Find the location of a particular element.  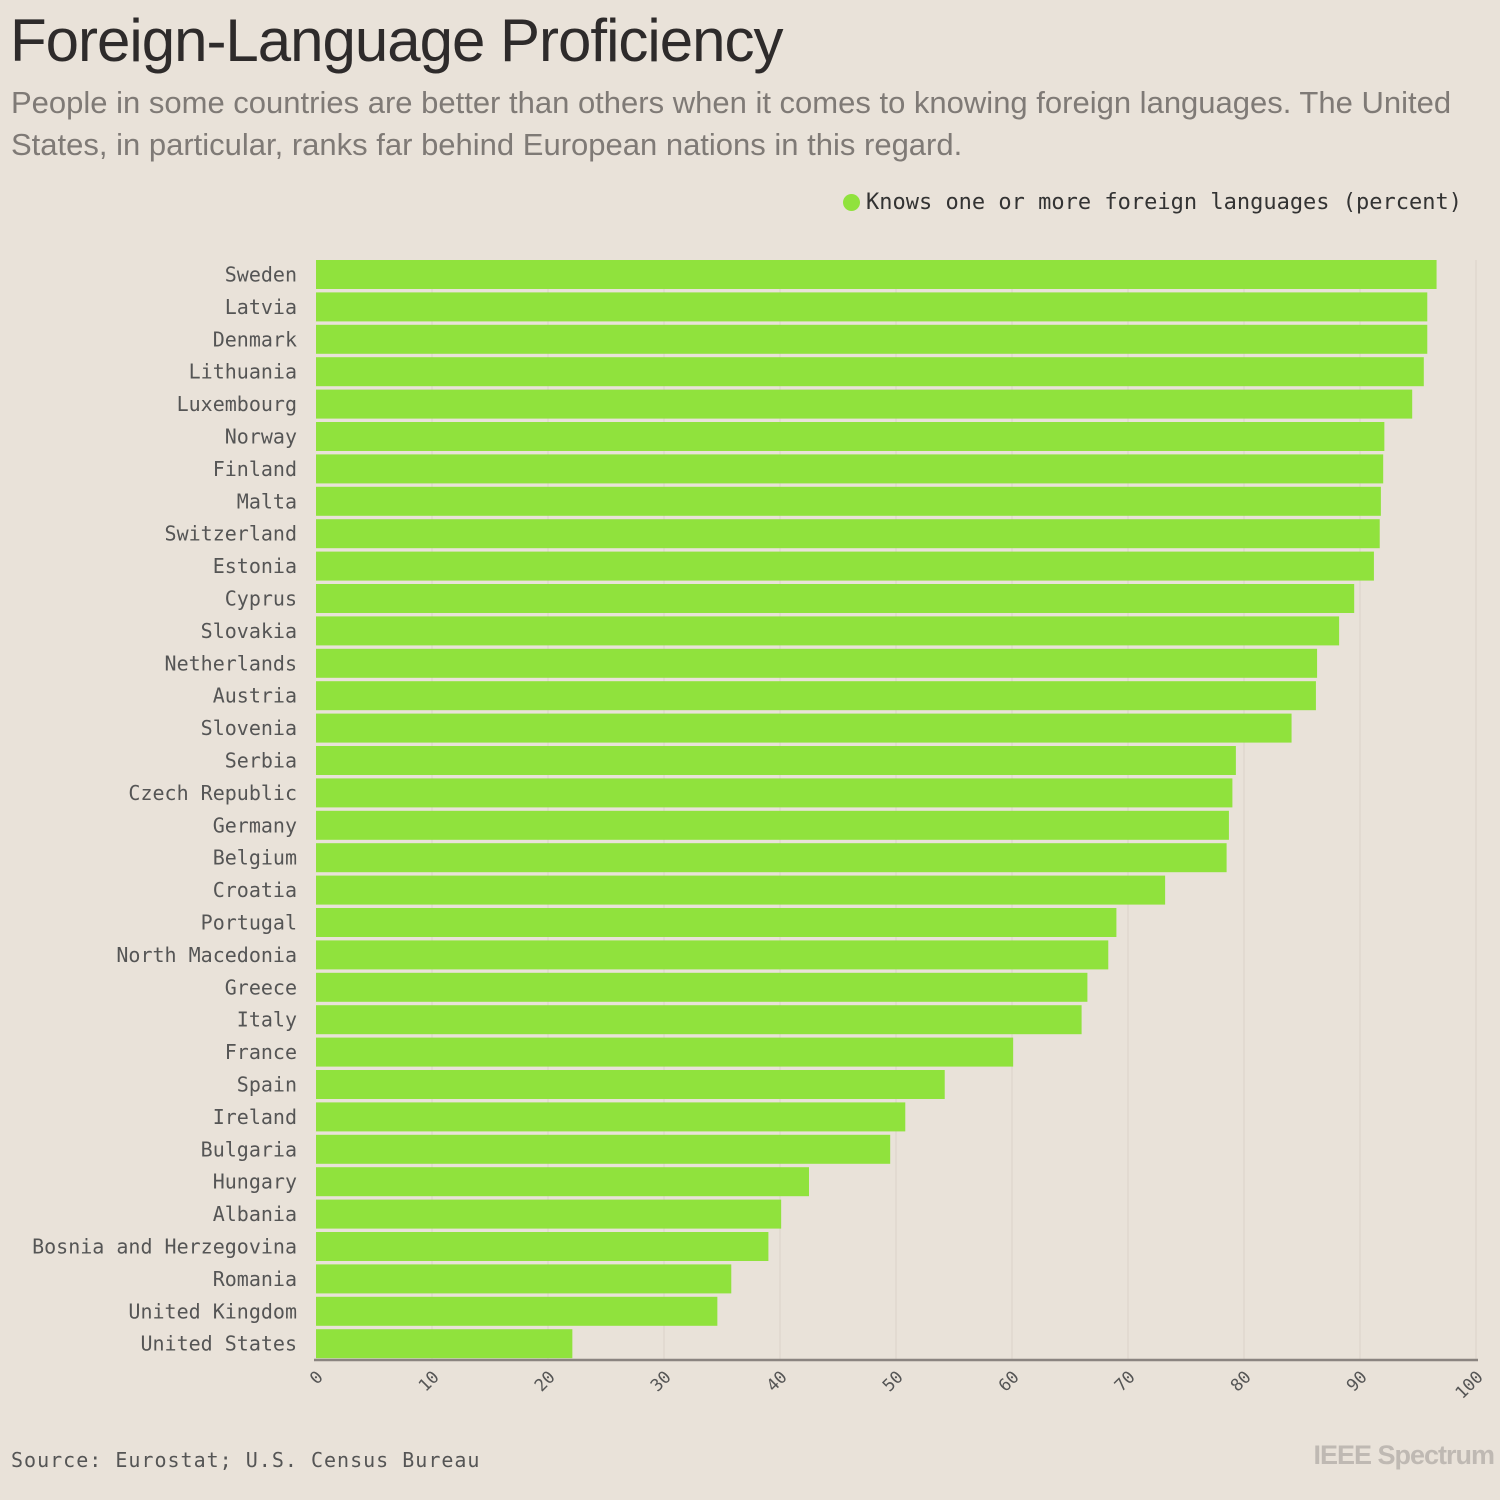

category-label: Bulgaria is located at coordinates (249, 1149).